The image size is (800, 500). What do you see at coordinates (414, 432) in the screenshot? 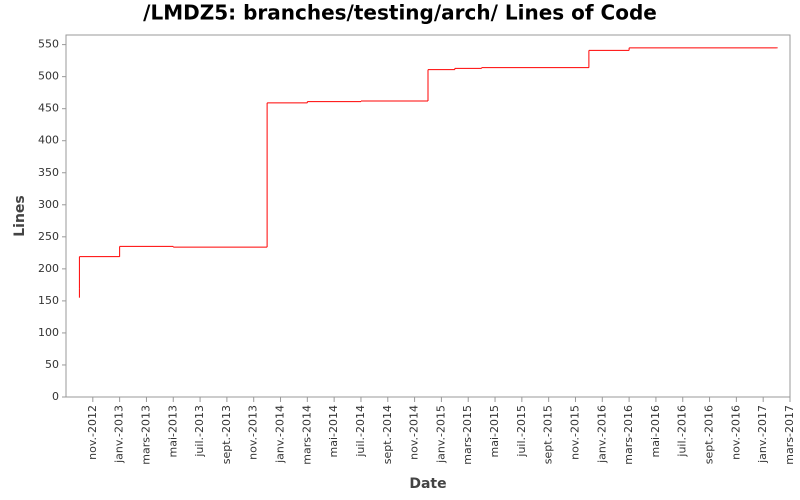
I see `x-tick-label: nov.-2014` at bounding box center [414, 432].